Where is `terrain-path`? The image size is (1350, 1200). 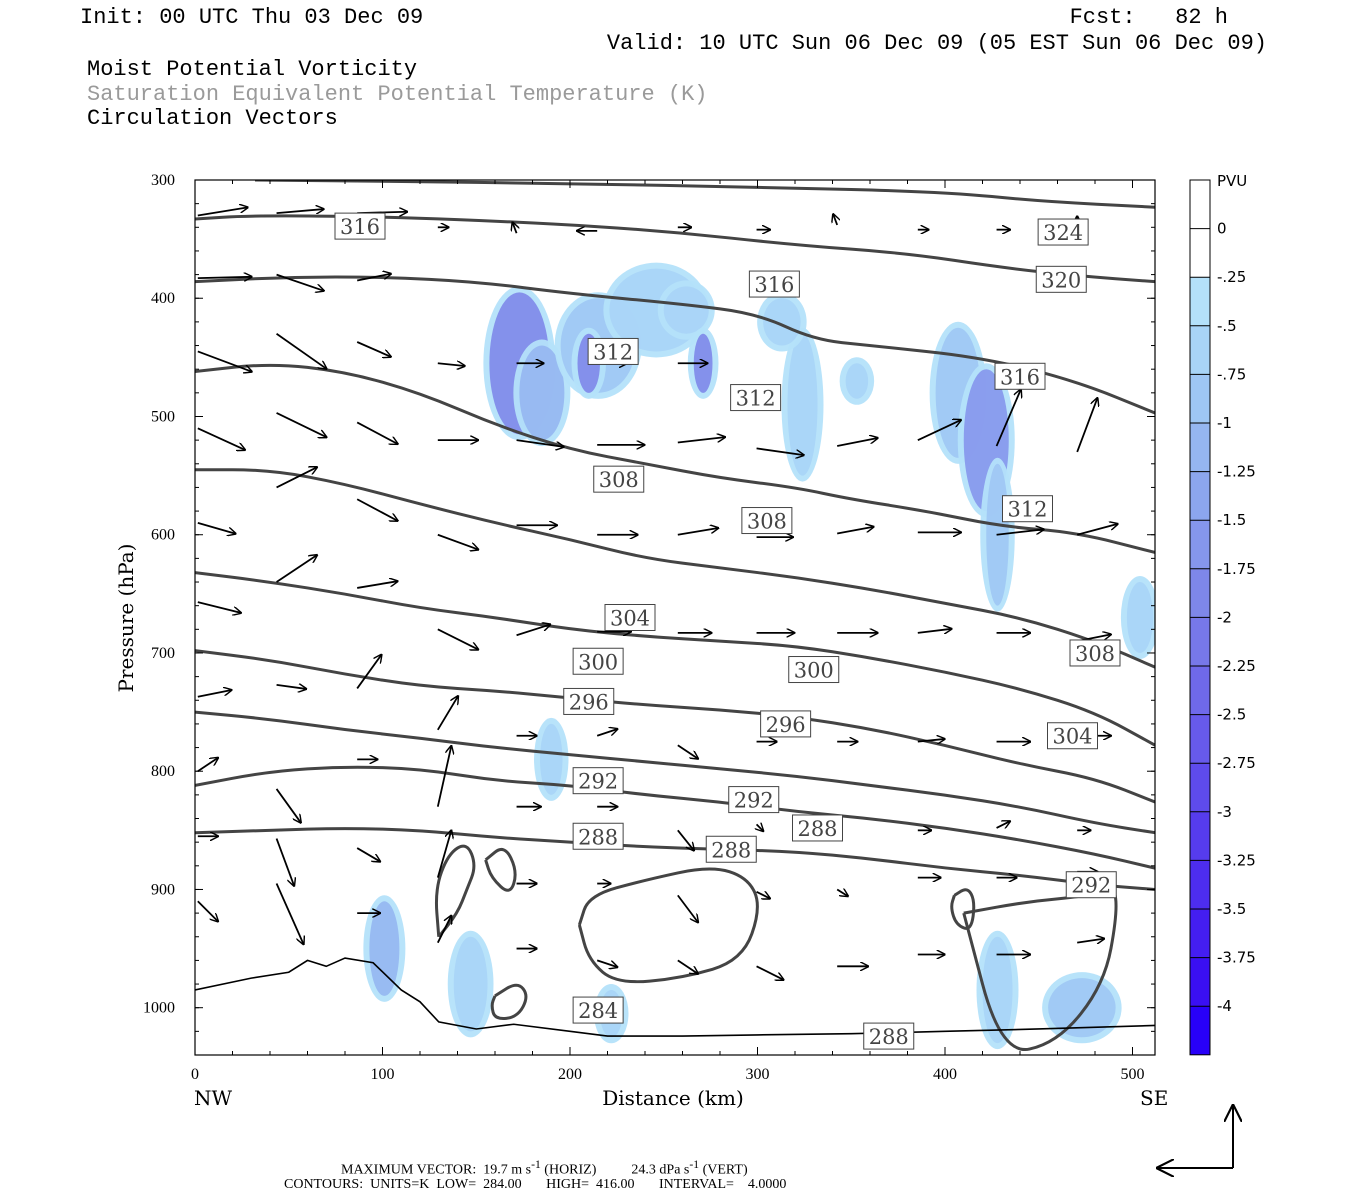 terrain-path is located at coordinates (675, 997).